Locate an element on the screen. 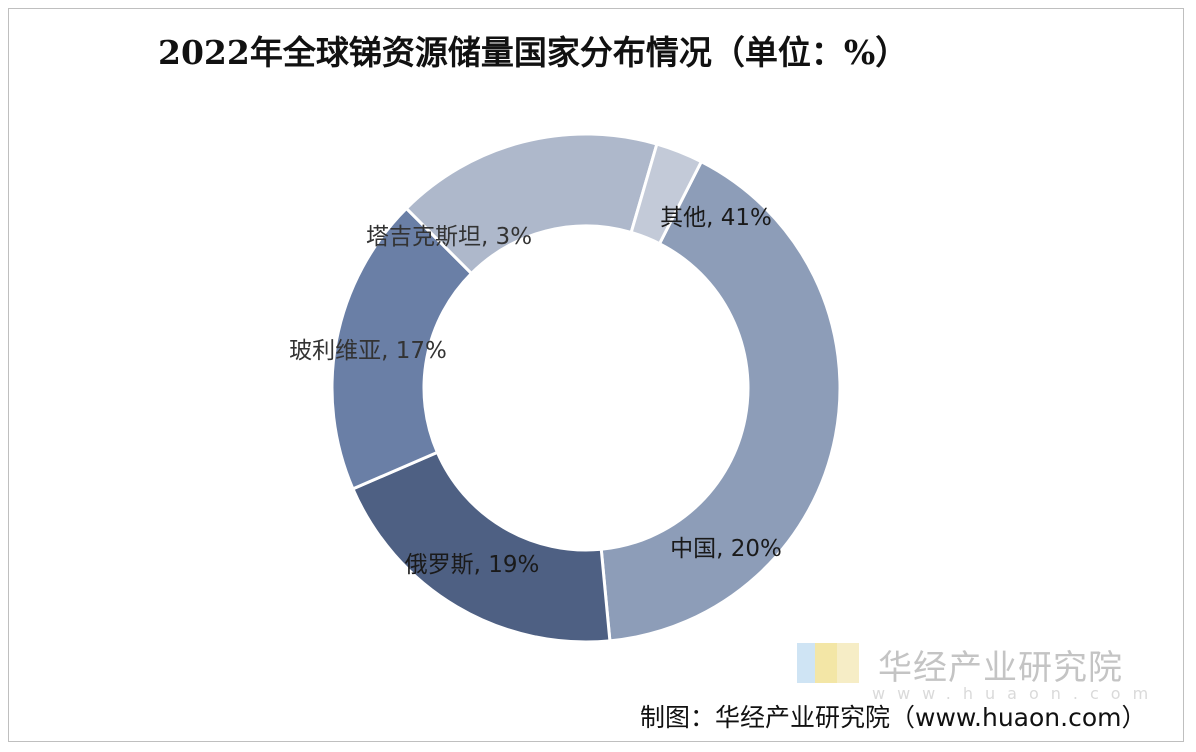 The height and width of the screenshot is (752, 1196). source-note: 制图：华经产业研究院（www.huaon.com） is located at coordinates (893, 717).